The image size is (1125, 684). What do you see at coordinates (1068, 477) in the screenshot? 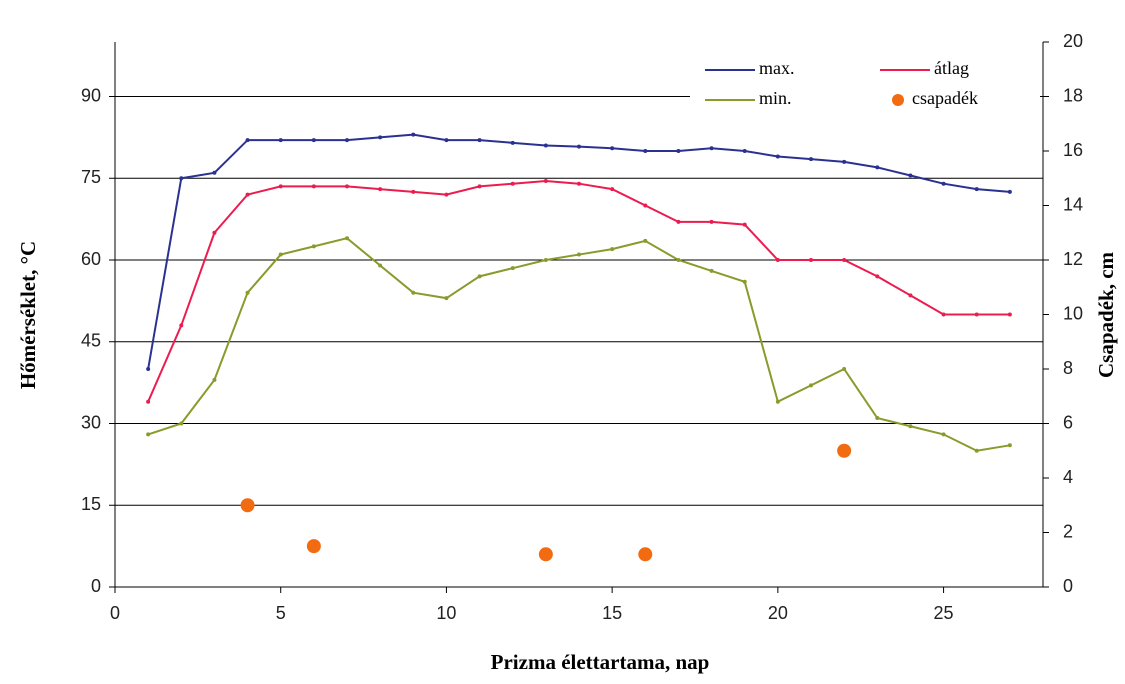
I see `y2-tick-label: 4` at bounding box center [1068, 477].